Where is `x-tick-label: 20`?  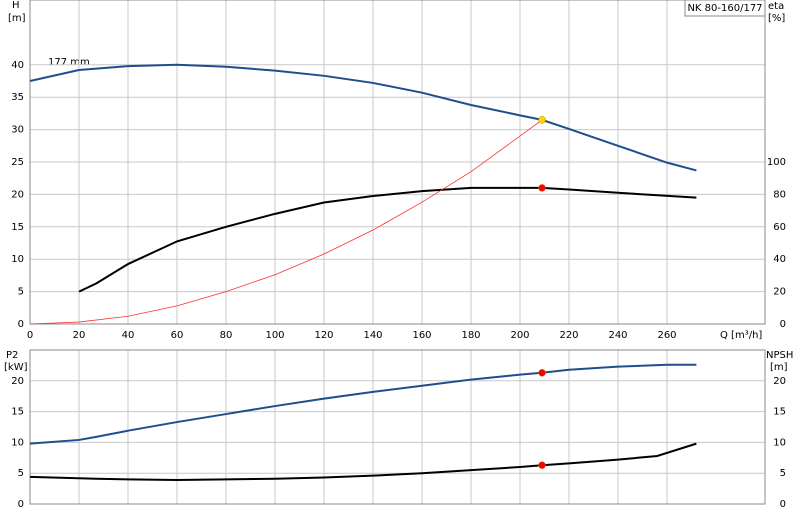
x-tick-label: 20 is located at coordinates (79, 335).